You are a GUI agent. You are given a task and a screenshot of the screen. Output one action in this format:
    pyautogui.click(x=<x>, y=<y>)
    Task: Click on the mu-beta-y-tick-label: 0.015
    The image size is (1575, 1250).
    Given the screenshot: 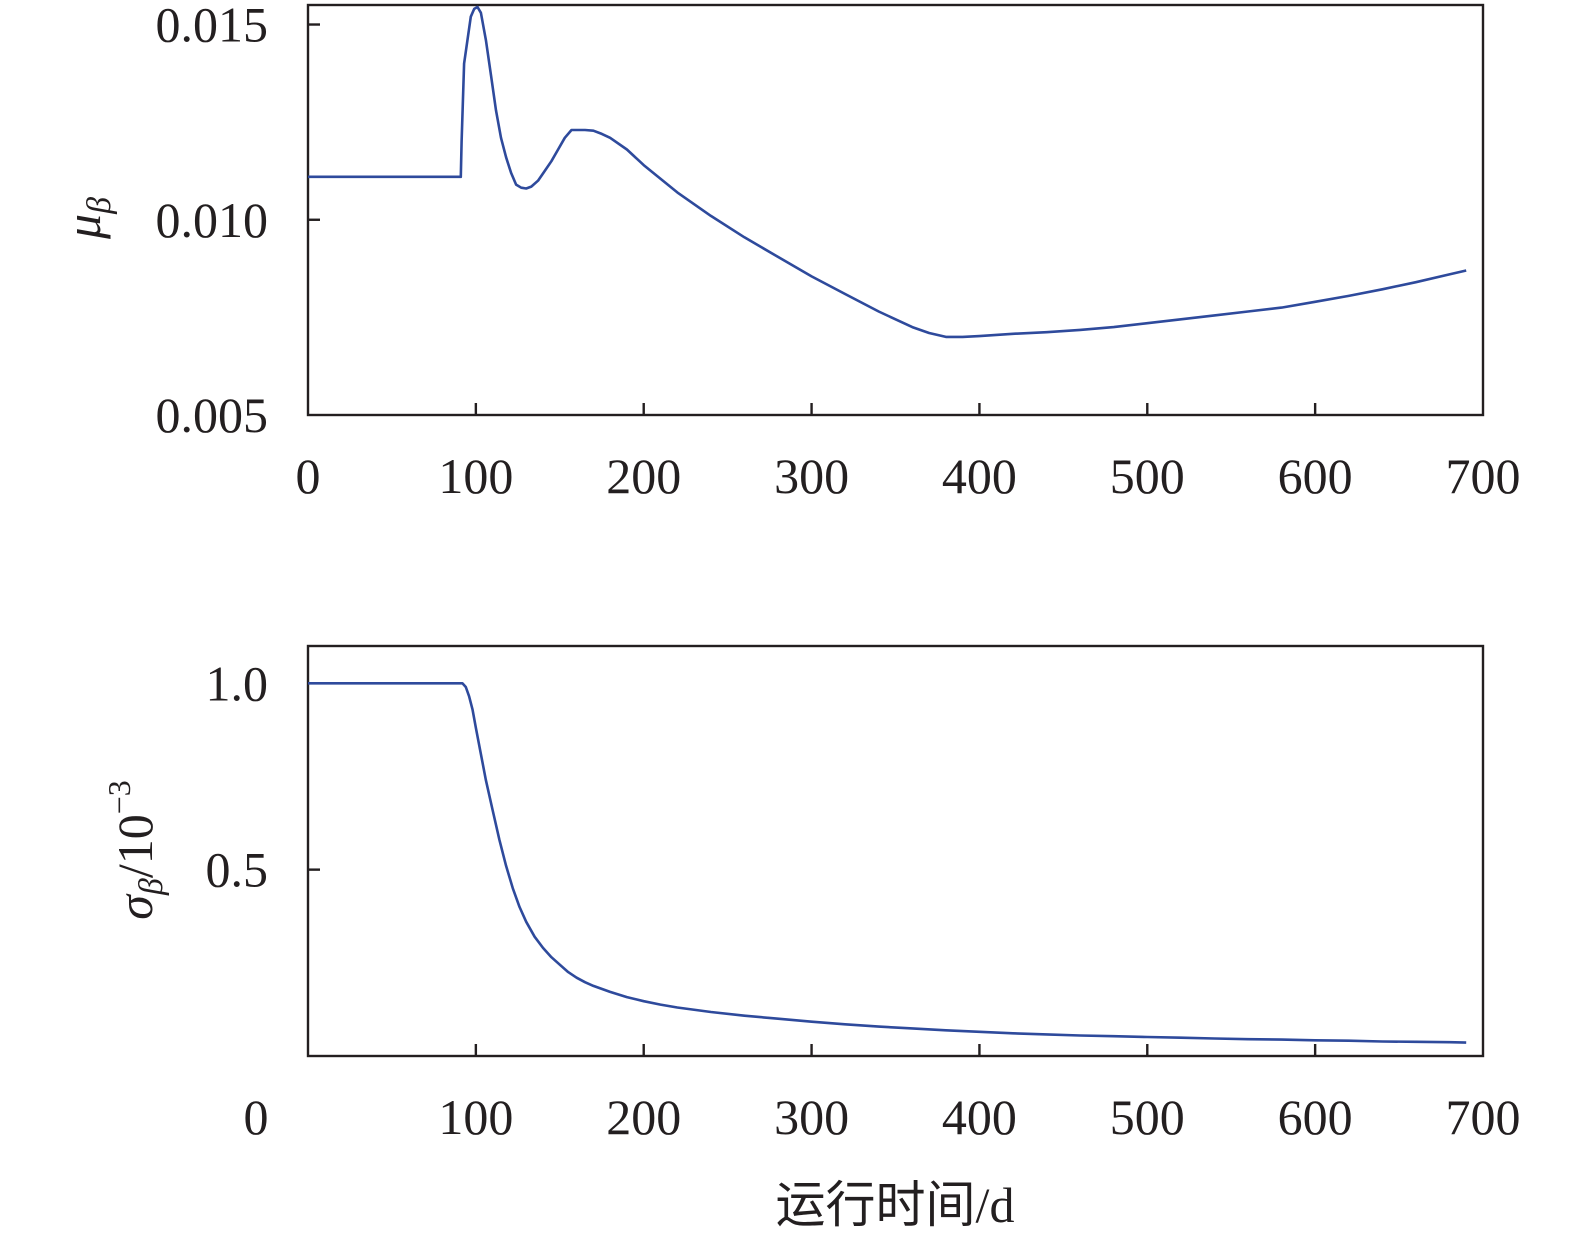 What is the action you would take?
    pyautogui.click(x=212, y=26)
    